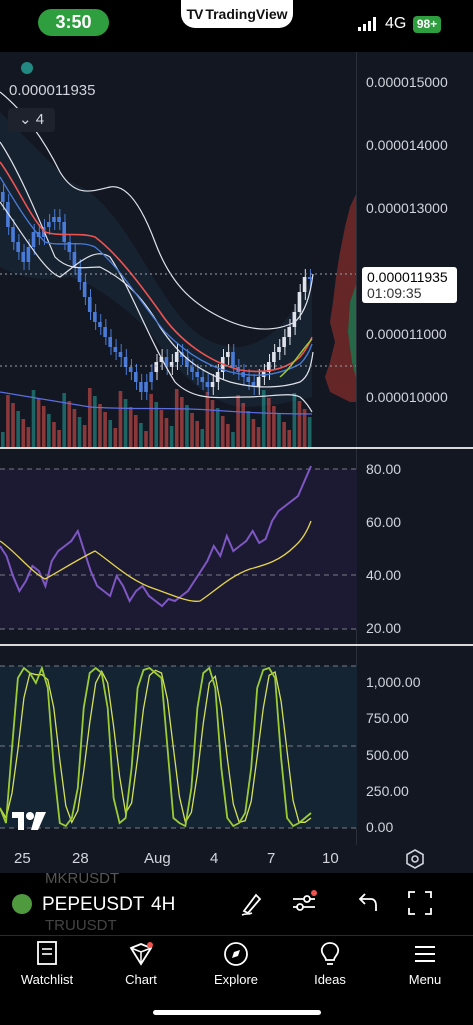  Describe the element at coordinates (330, 953) in the screenshot. I see `lightbulb-icon` at that location.